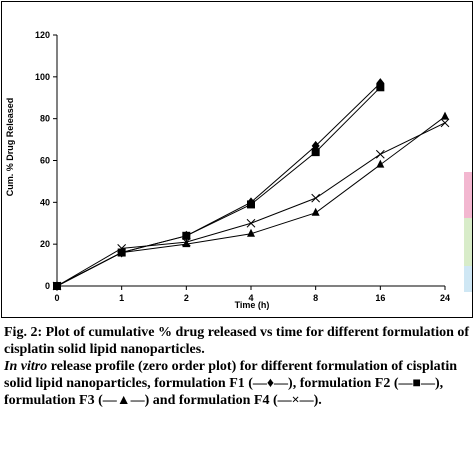 This screenshot has width=475, height=460. What do you see at coordinates (42, 35) in the screenshot?
I see `y-tick-label: 120` at bounding box center [42, 35].